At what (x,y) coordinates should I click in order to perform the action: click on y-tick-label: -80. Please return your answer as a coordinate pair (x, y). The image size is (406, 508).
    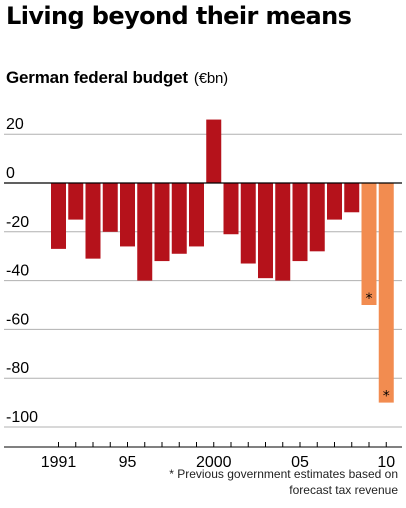
    Looking at the image, I should click on (17, 368).